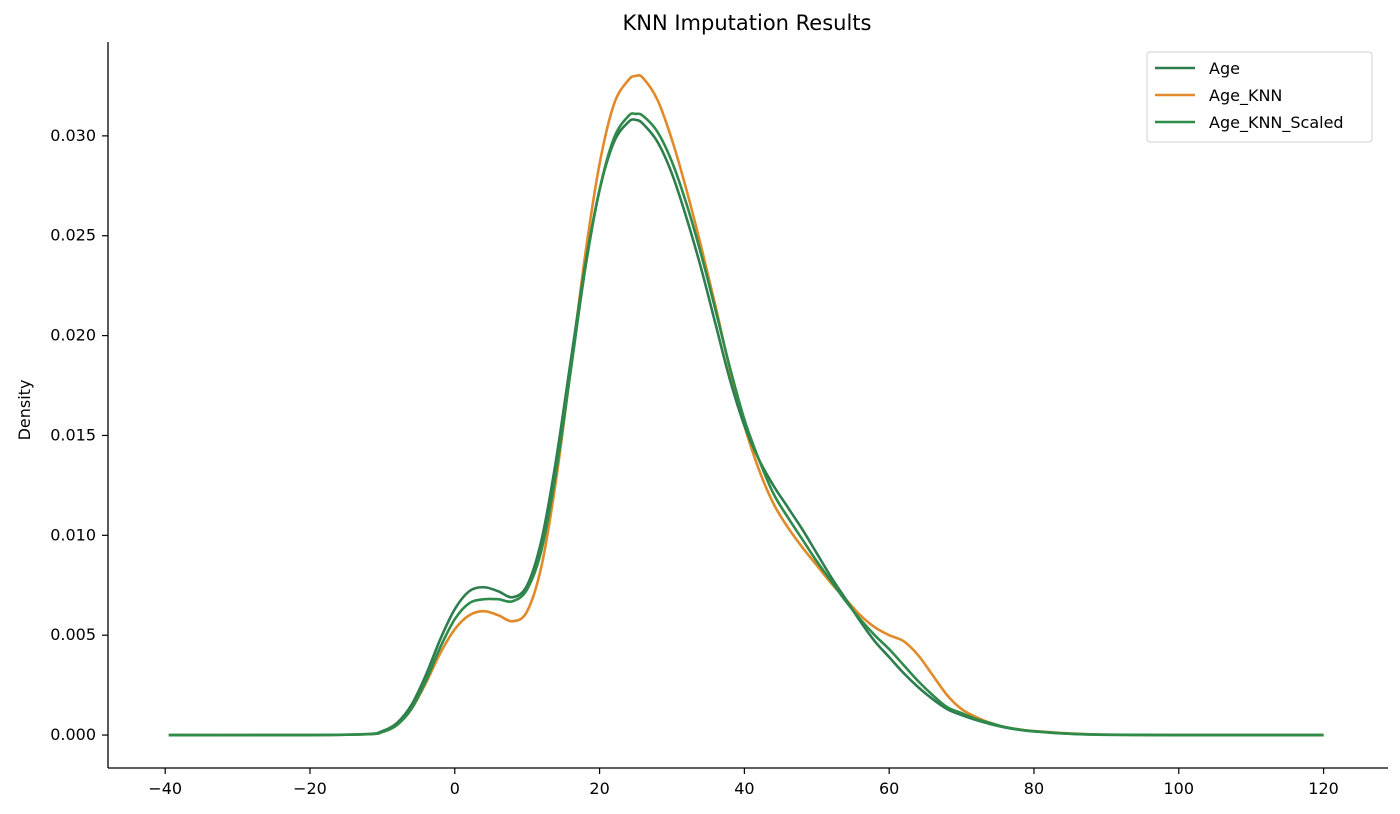  I want to click on legend: Age Age_KNN Age_KNN_Scaled, so click(1259, 97).